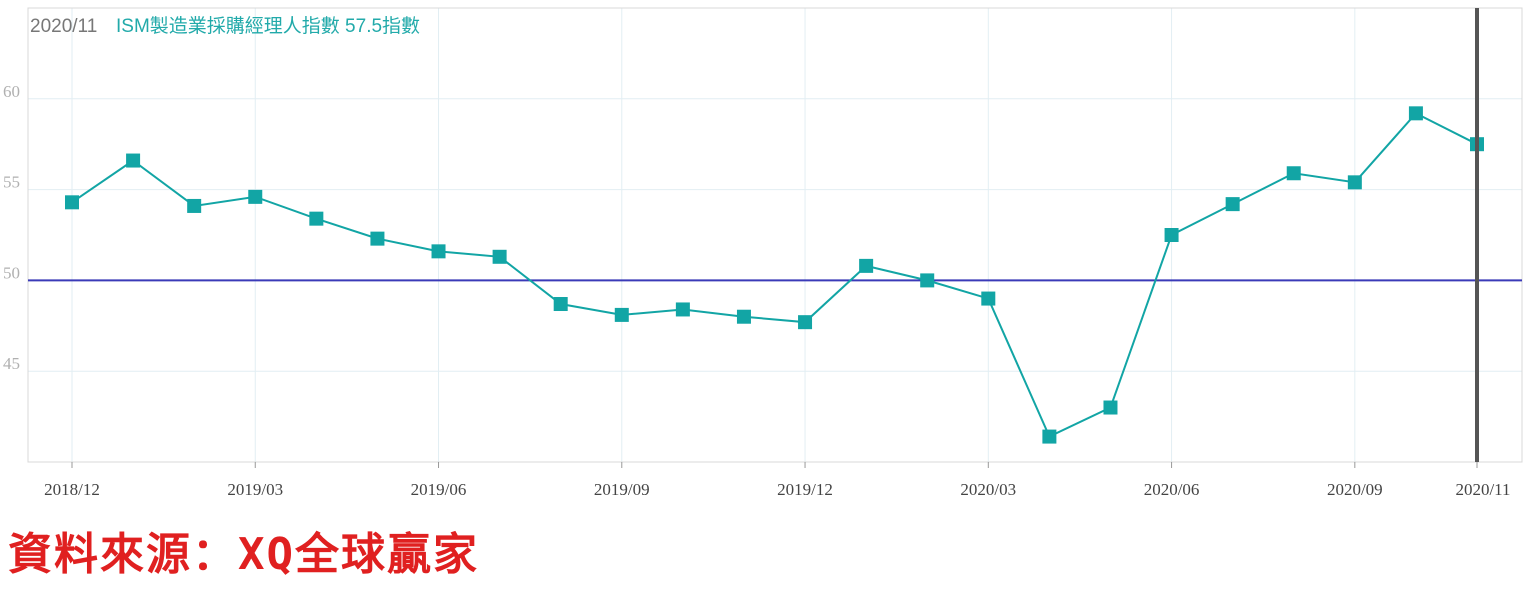 The height and width of the screenshot is (595, 1536). I want to click on x-tick-label-2018-12: 2018/12, so click(72, 489).